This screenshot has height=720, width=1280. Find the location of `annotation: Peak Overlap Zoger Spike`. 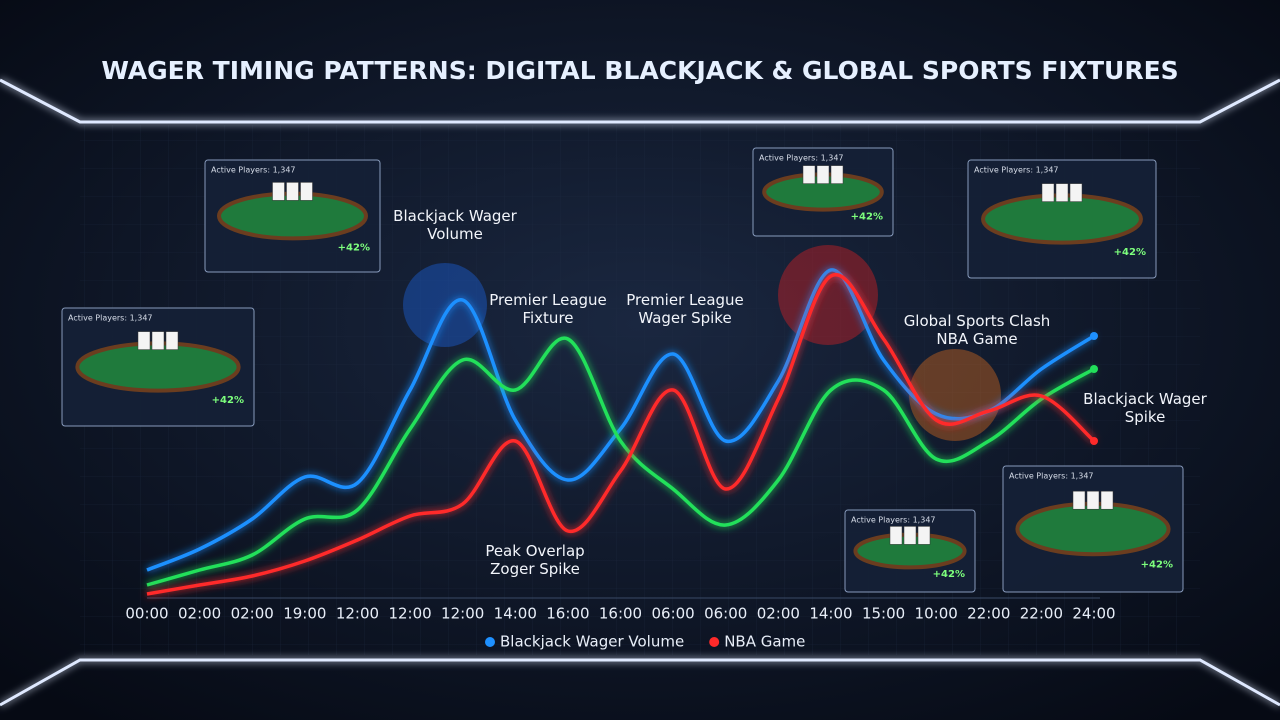

annotation: Peak Overlap Zoger Spike is located at coordinates (534, 560).